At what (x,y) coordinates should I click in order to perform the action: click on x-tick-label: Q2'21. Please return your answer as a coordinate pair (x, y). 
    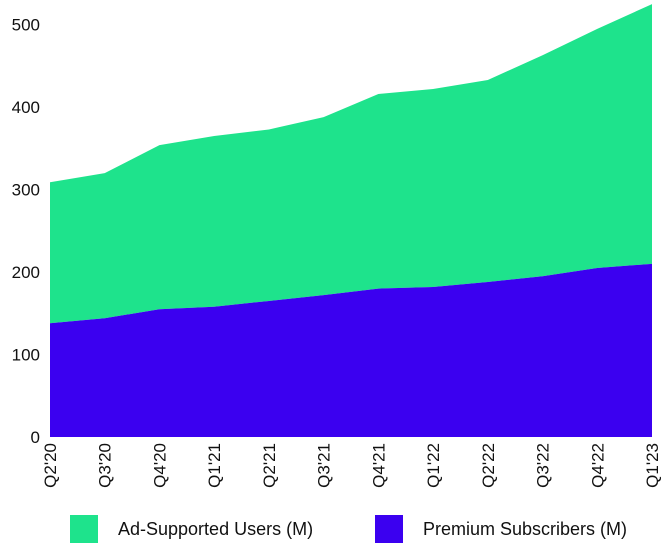
    Looking at the image, I should click on (269, 465).